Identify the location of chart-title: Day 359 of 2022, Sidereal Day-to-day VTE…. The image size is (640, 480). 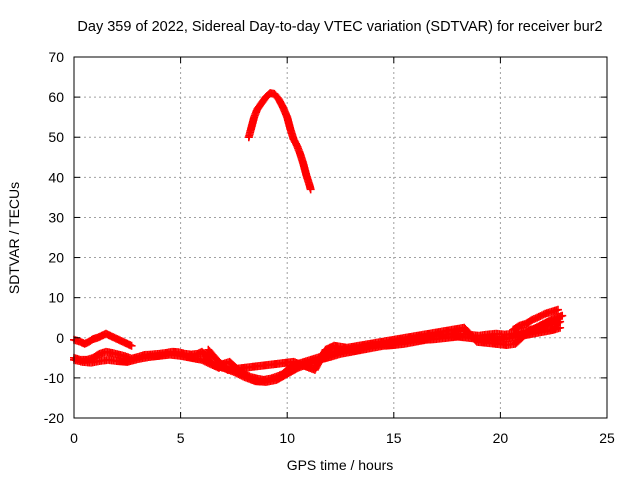
(339, 27).